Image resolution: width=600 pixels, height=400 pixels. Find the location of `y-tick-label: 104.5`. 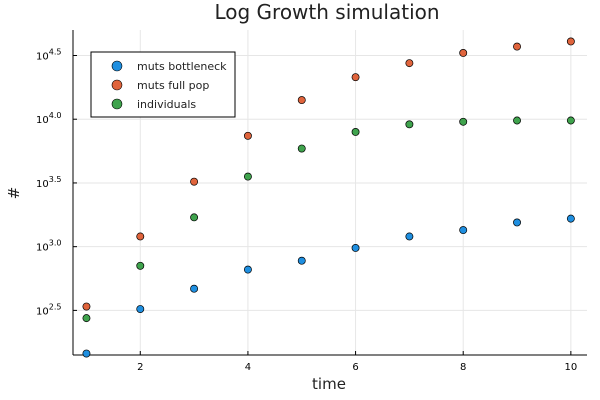

y-tick-label: 104.5 is located at coordinates (48, 54).